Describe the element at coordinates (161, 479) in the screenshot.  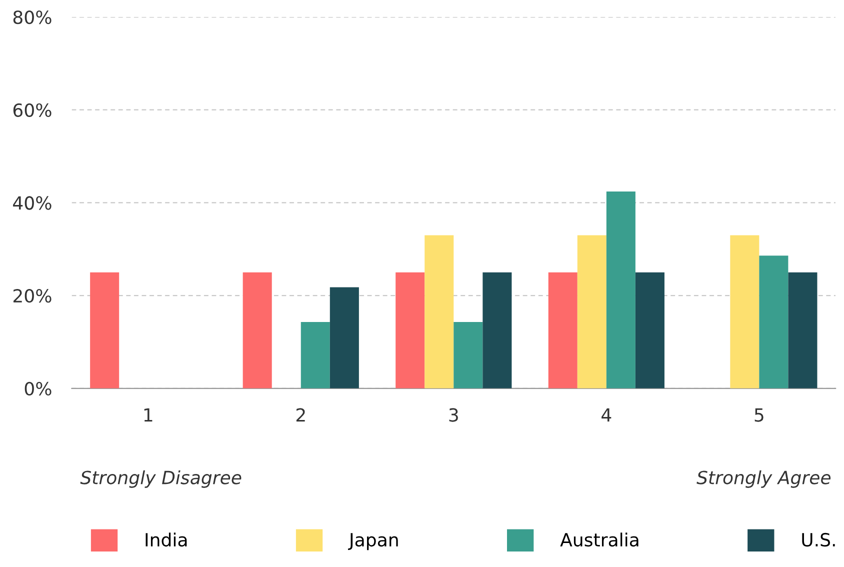
I see `text: Strongly Disagree` at that location.